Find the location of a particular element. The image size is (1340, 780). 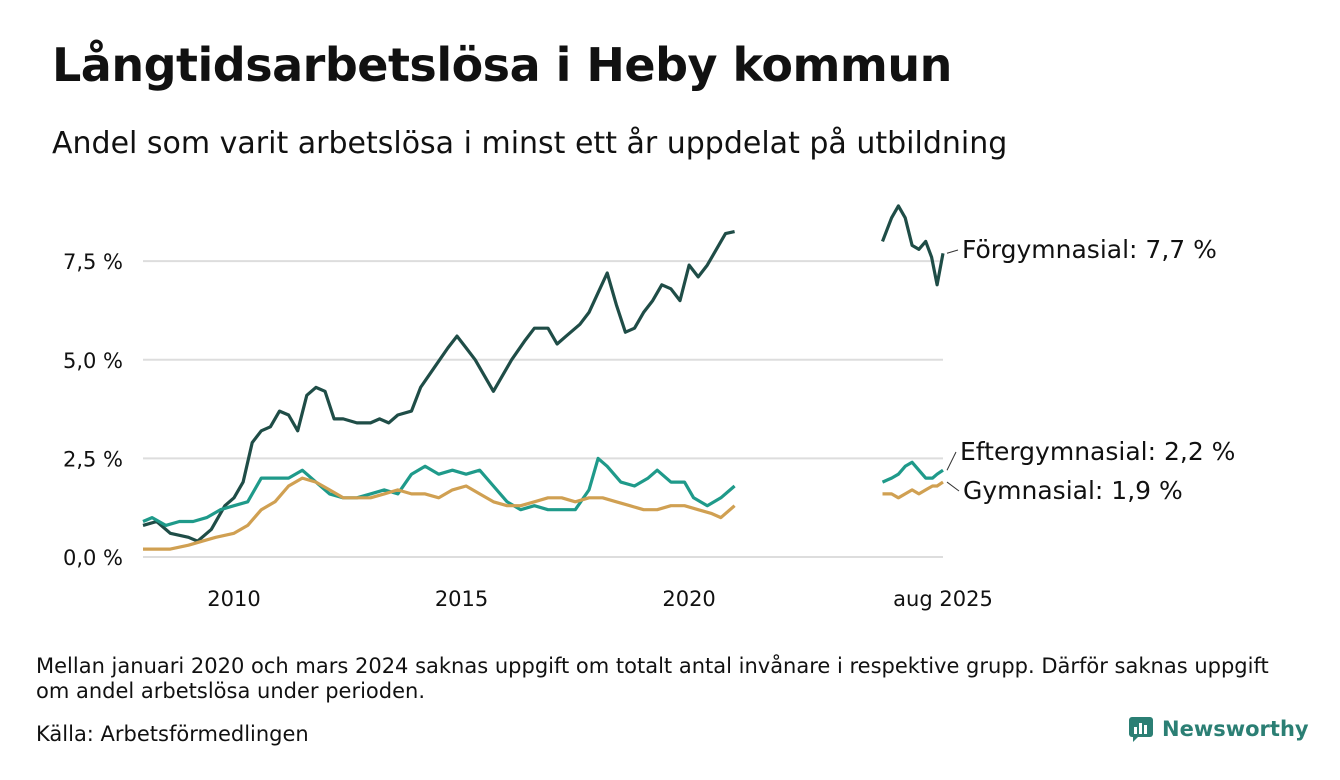

x-axis-ticks: 2010 2015 2020 aug 2025 is located at coordinates (600, 599).